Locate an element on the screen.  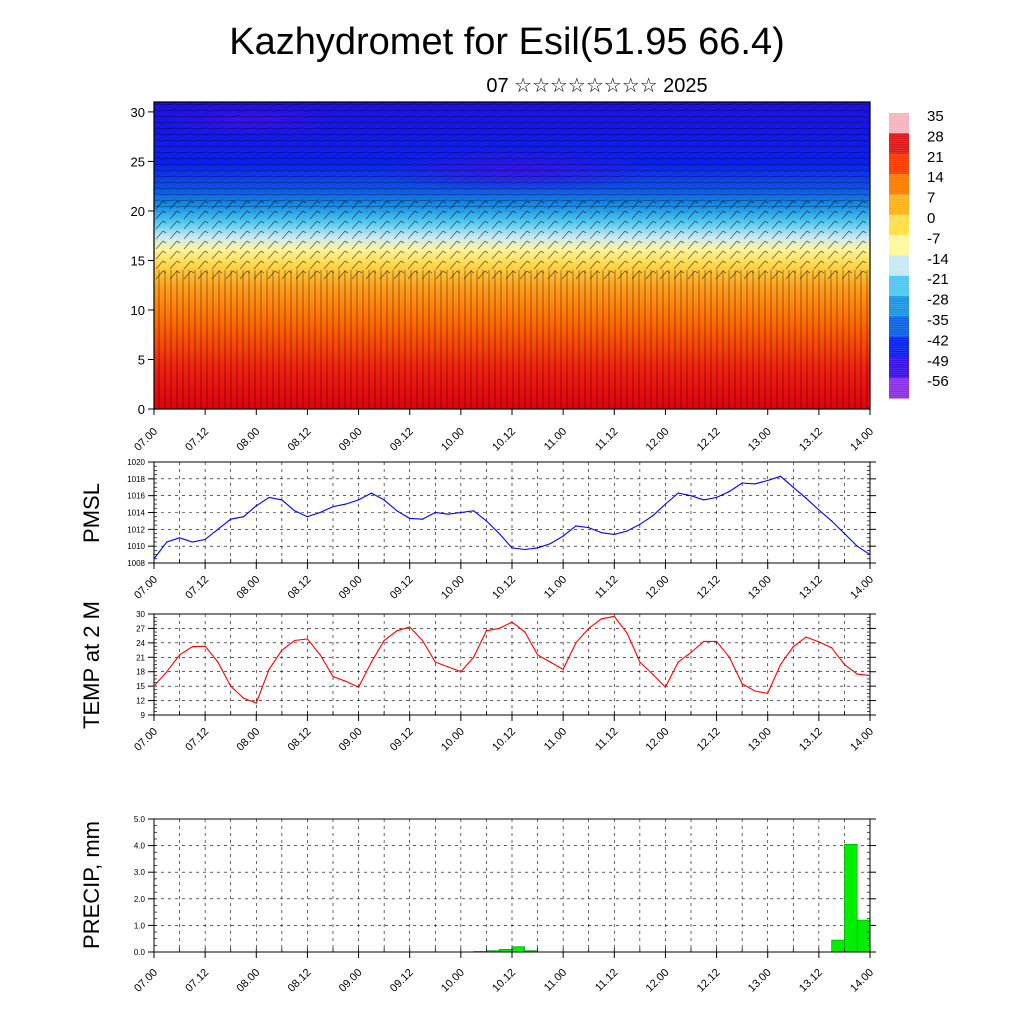
y-tick-label: 10 is located at coordinates (138, 310).